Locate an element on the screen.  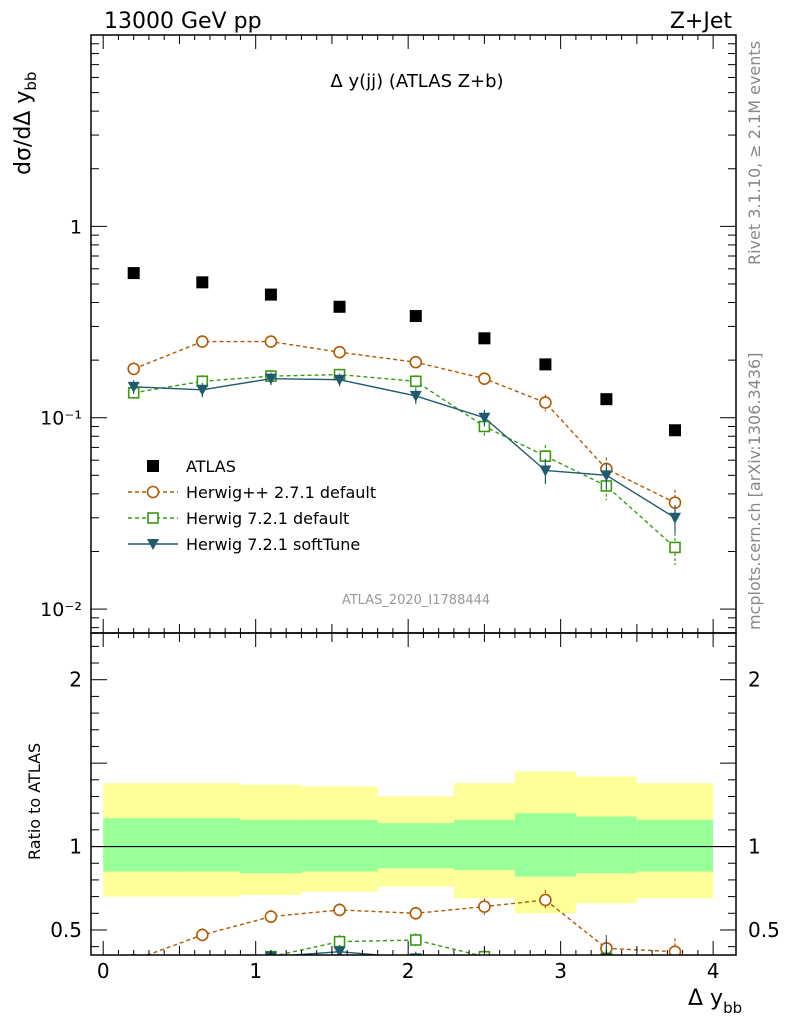
ratio-y-axis-label: Ratio to ATLAS is located at coordinates (34, 801).